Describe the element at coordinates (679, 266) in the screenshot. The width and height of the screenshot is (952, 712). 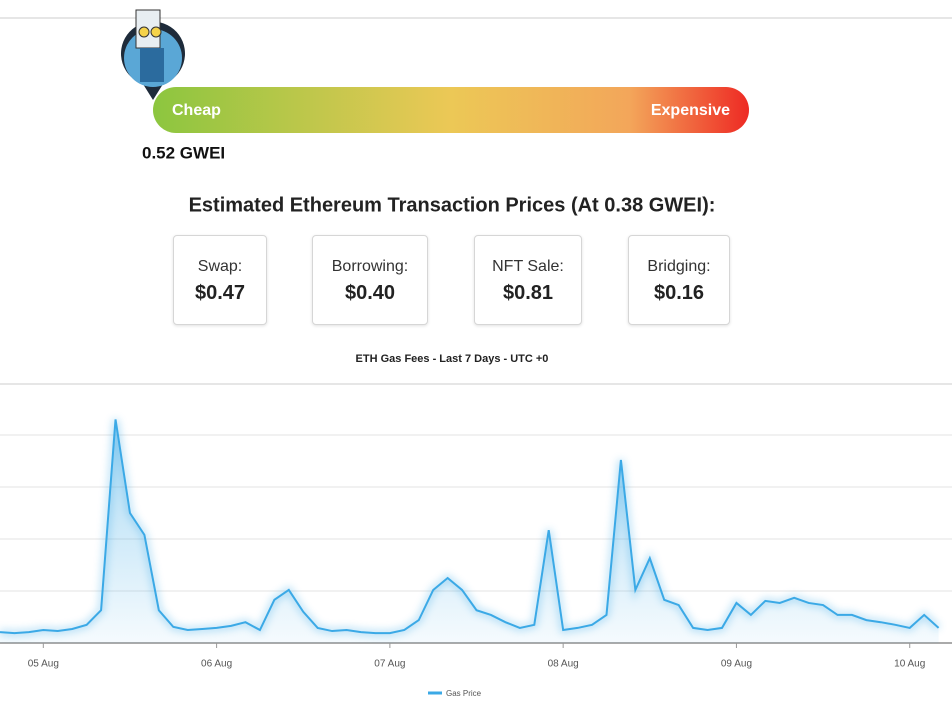
I see `card-label: Bridging:` at that location.